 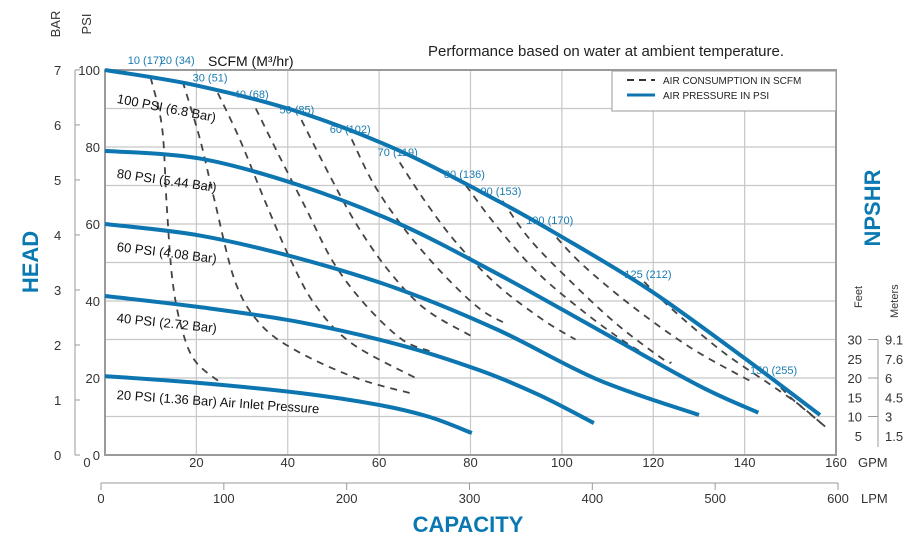 What do you see at coordinates (100, 498) in the screenshot?
I see `lpm-tick-label: 0` at bounding box center [100, 498].